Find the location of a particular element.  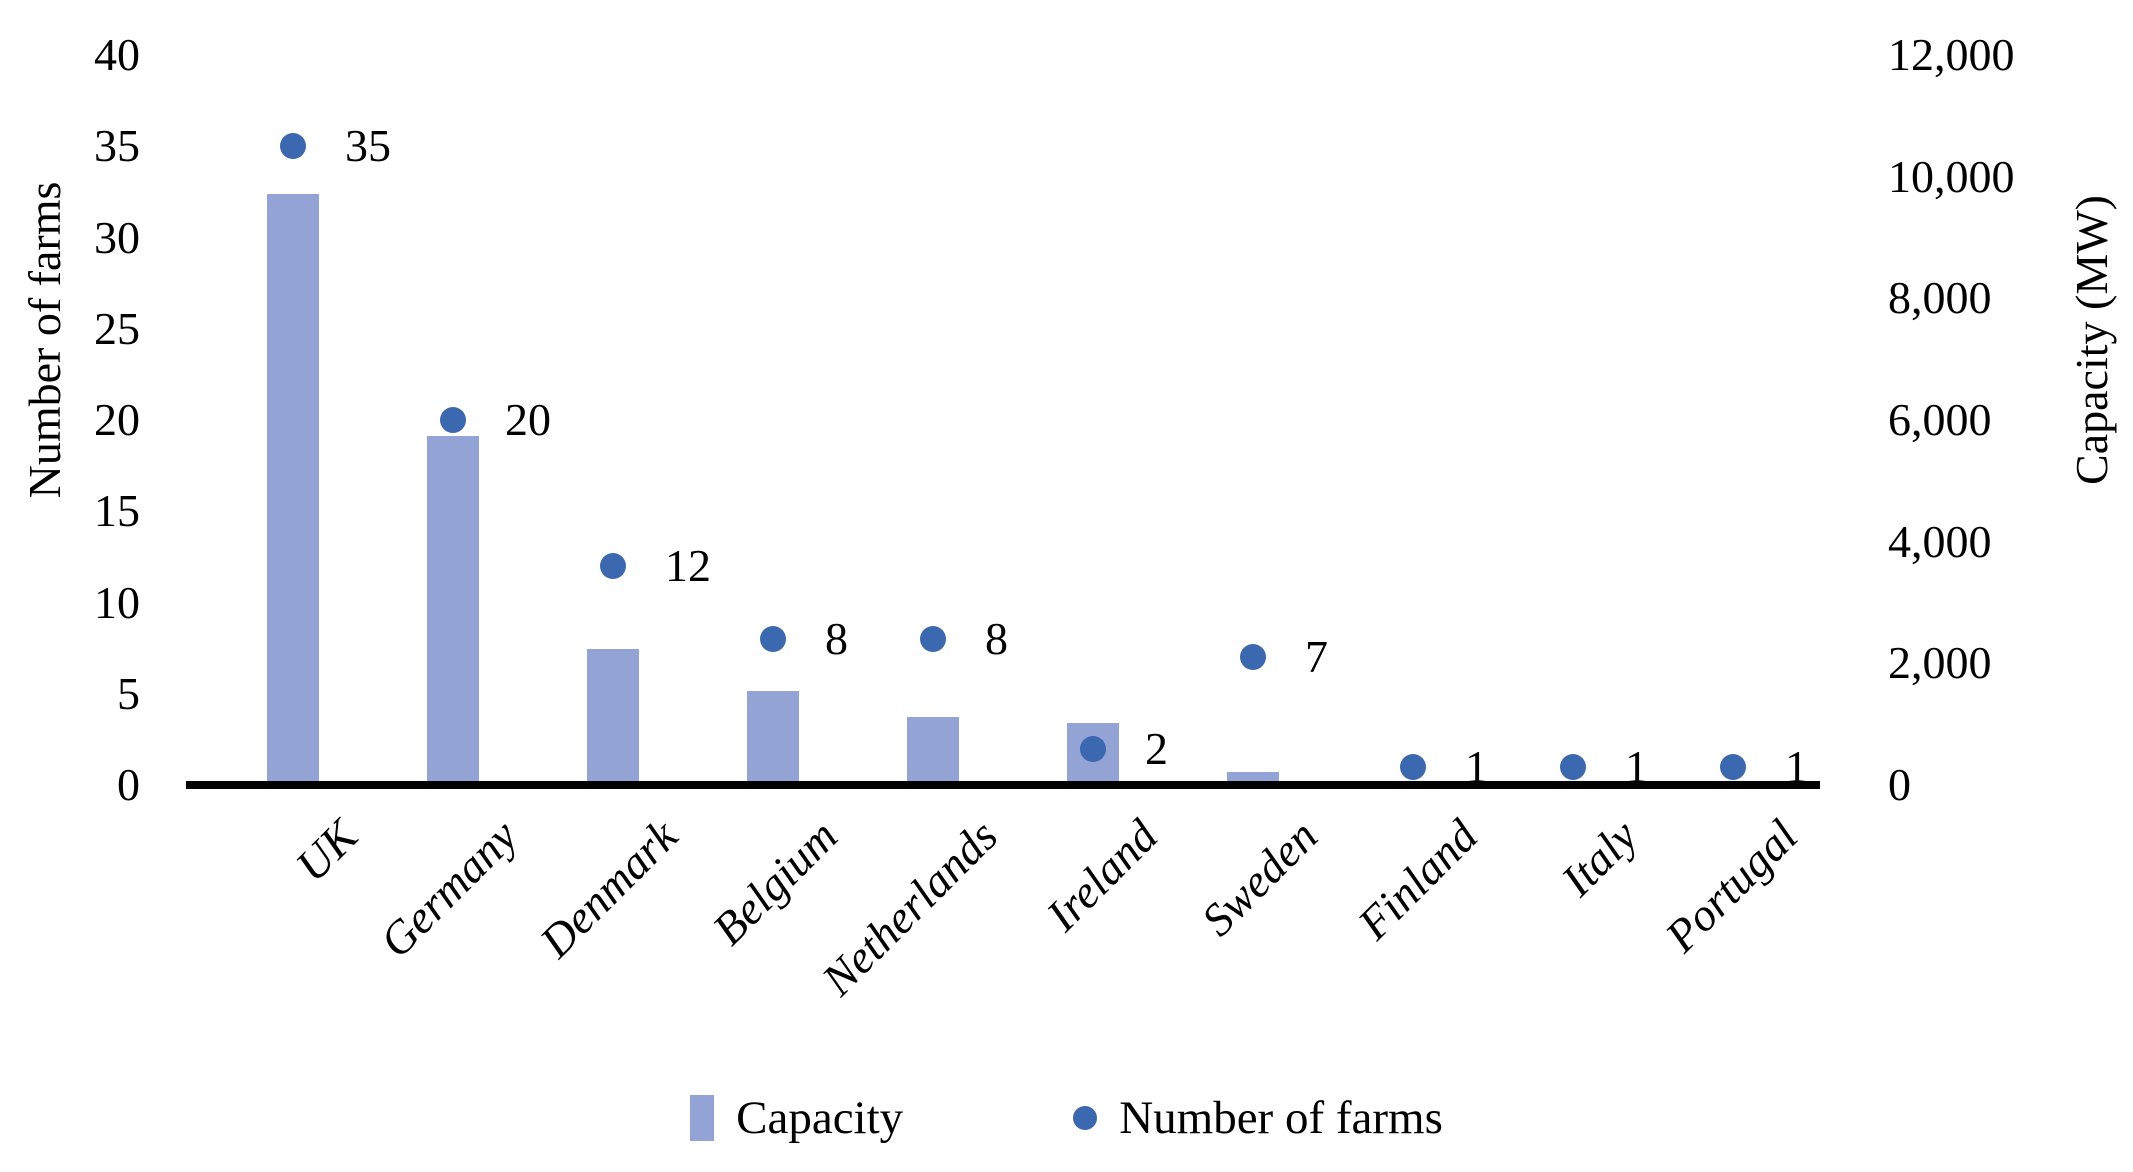

left-axis-tick-15: 15 is located at coordinates (117, 511).